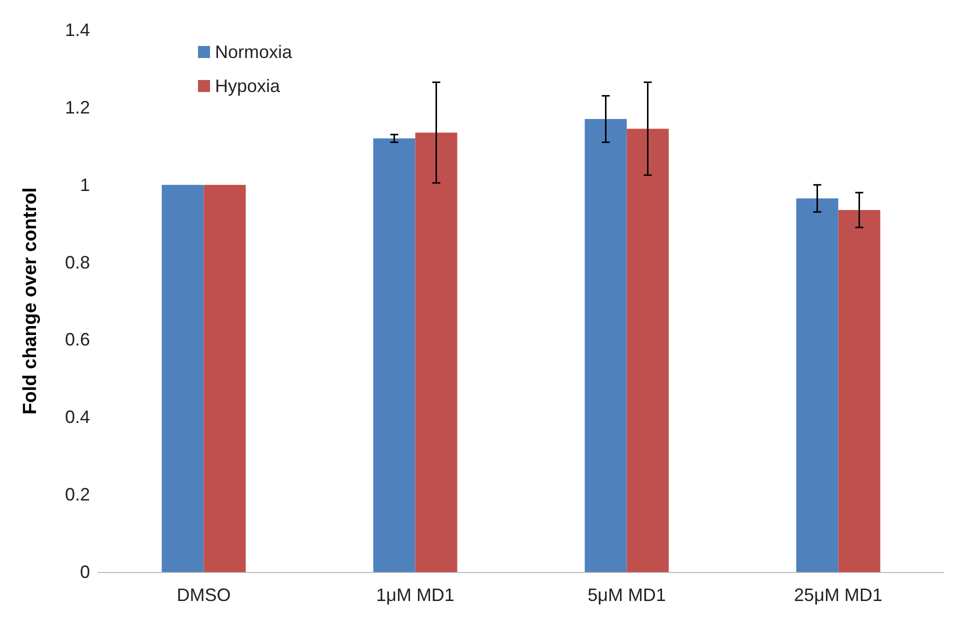 The image size is (962, 626). I want to click on y-tick-label: 0.4, so click(77, 417).